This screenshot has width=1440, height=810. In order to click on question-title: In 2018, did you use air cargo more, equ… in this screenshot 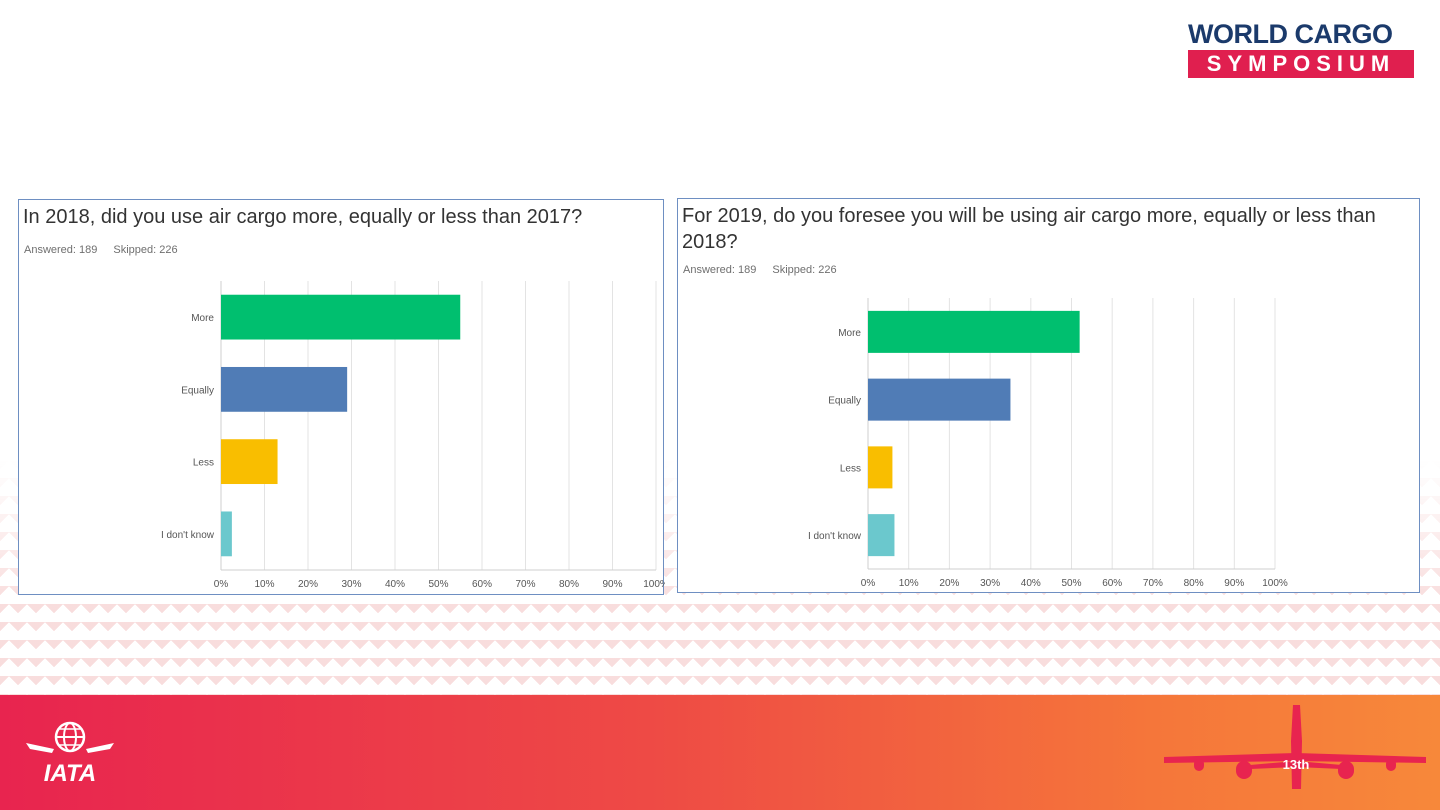, I will do `click(303, 217)`.